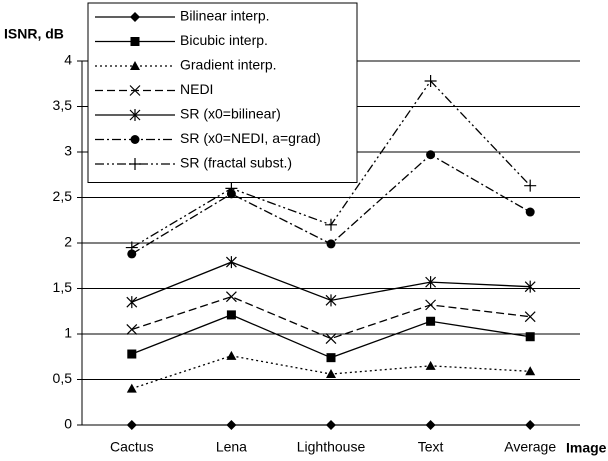  I want to click on y-tick-label: 0, so click(68, 424).